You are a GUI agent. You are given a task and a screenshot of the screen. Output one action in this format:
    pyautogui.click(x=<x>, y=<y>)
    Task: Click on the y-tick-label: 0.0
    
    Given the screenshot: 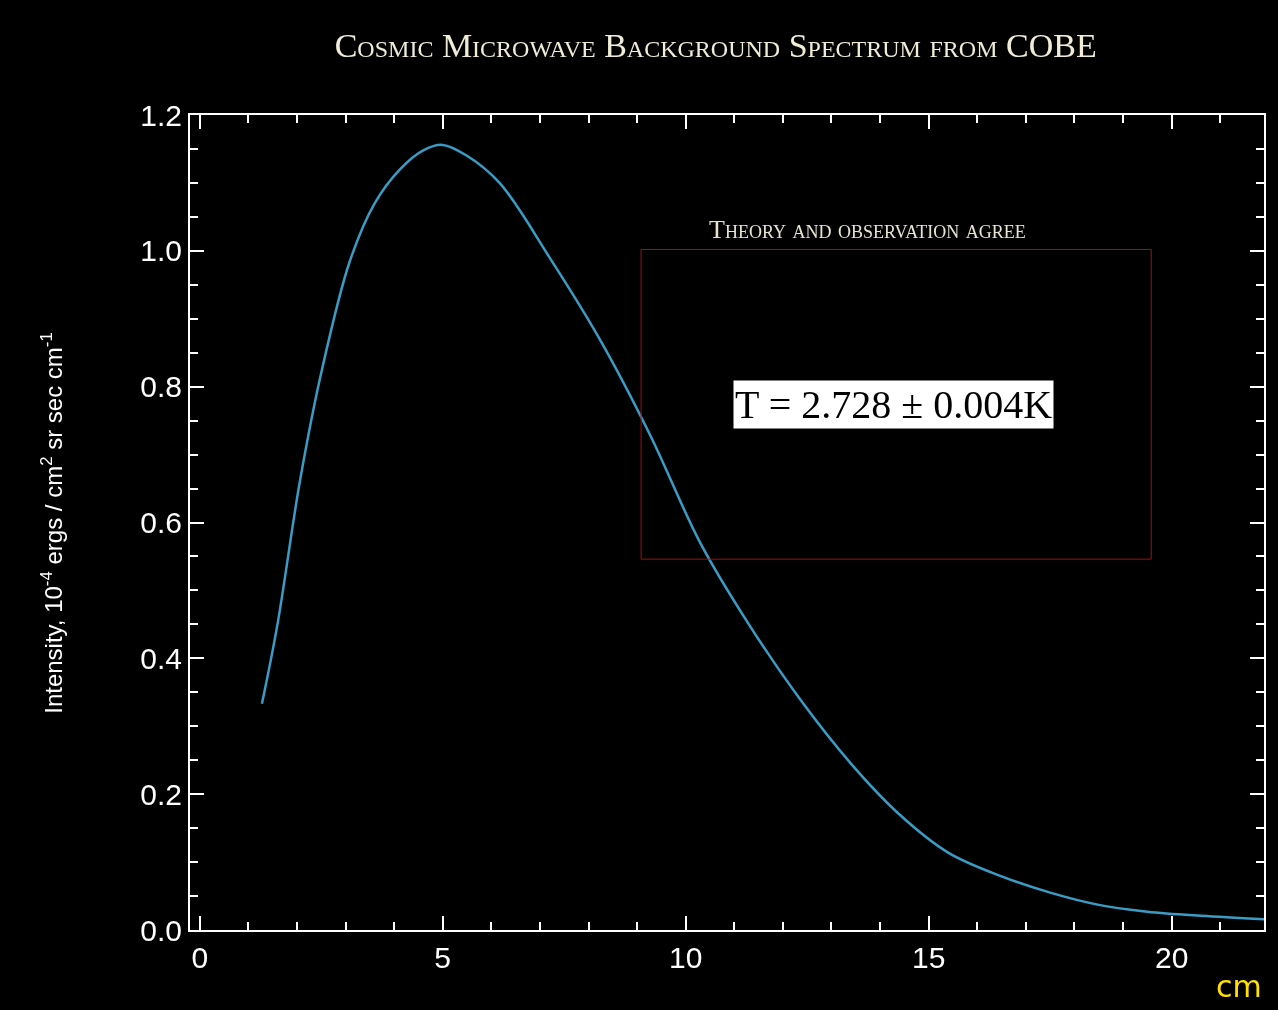 What is the action you would take?
    pyautogui.click(x=161, y=930)
    